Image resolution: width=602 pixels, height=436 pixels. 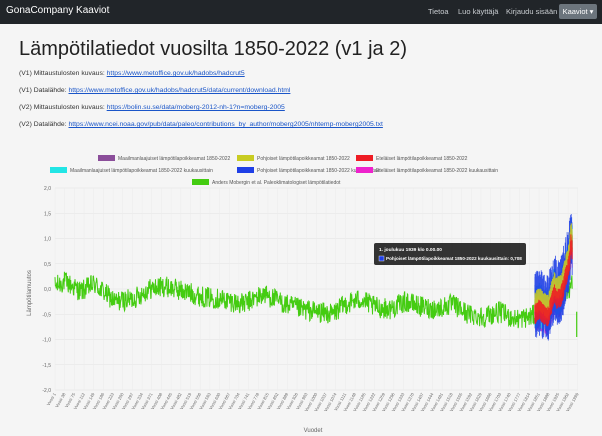 I want to click on y-tick-label: -0,5, so click(x=46, y=315).